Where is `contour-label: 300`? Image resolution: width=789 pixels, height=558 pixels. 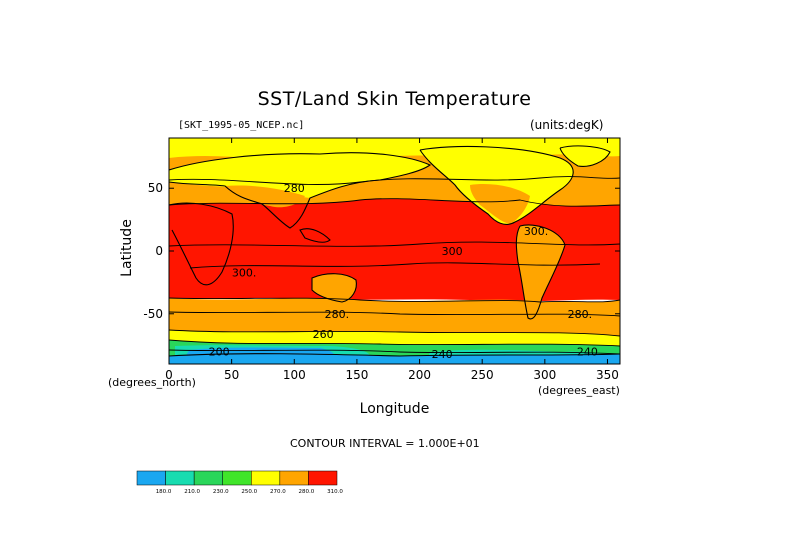 contour-label: 300 is located at coordinates (452, 251).